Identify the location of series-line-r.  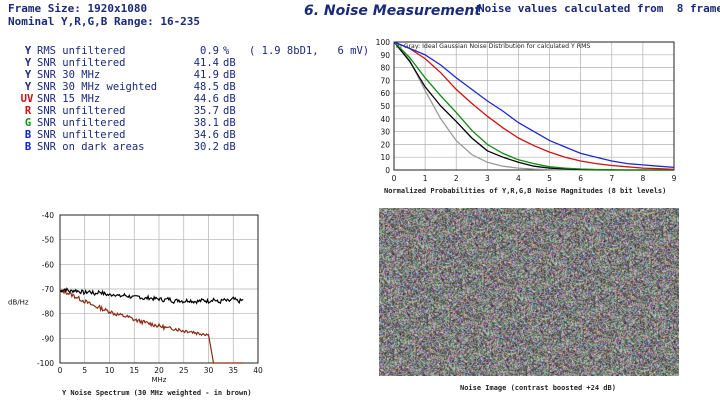
(534, 106).